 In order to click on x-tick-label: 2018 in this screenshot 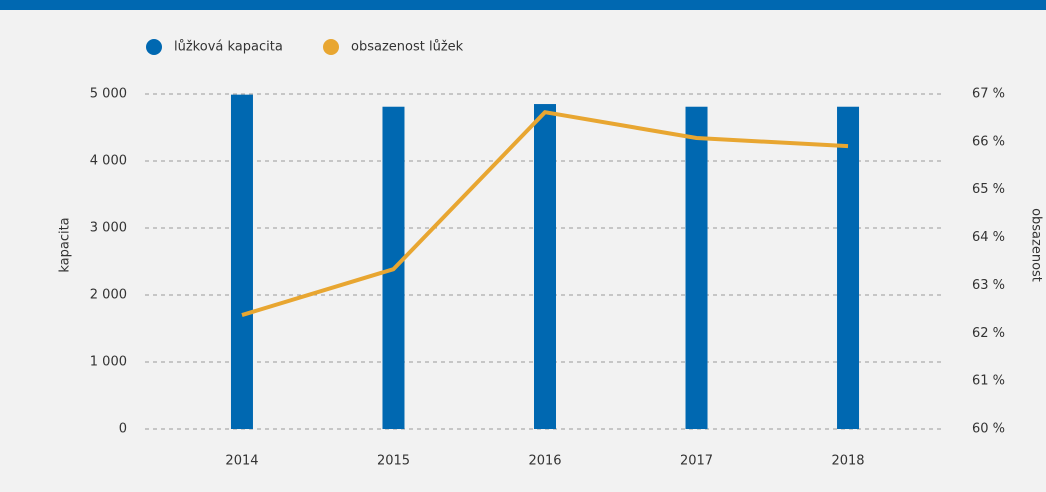, I will do `click(847, 461)`.